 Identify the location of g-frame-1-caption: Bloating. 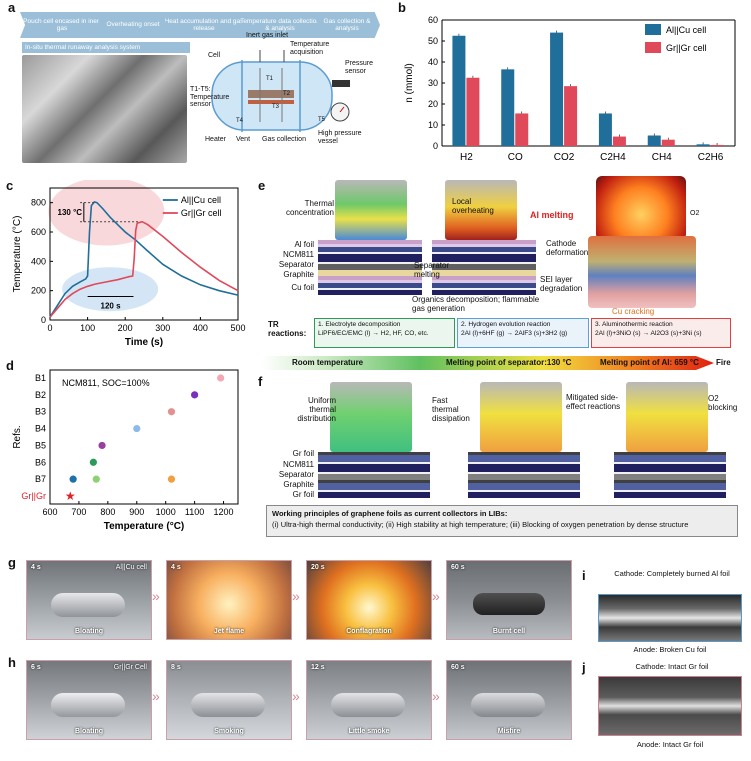
(89, 631).